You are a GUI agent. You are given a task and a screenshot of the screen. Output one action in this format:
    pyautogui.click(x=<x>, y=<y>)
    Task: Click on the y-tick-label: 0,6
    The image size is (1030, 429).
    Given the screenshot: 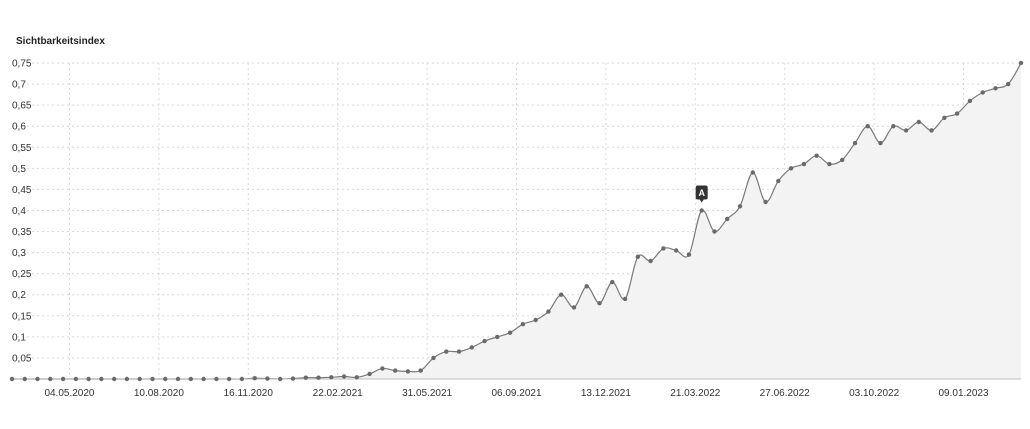 What is the action you would take?
    pyautogui.click(x=19, y=127)
    